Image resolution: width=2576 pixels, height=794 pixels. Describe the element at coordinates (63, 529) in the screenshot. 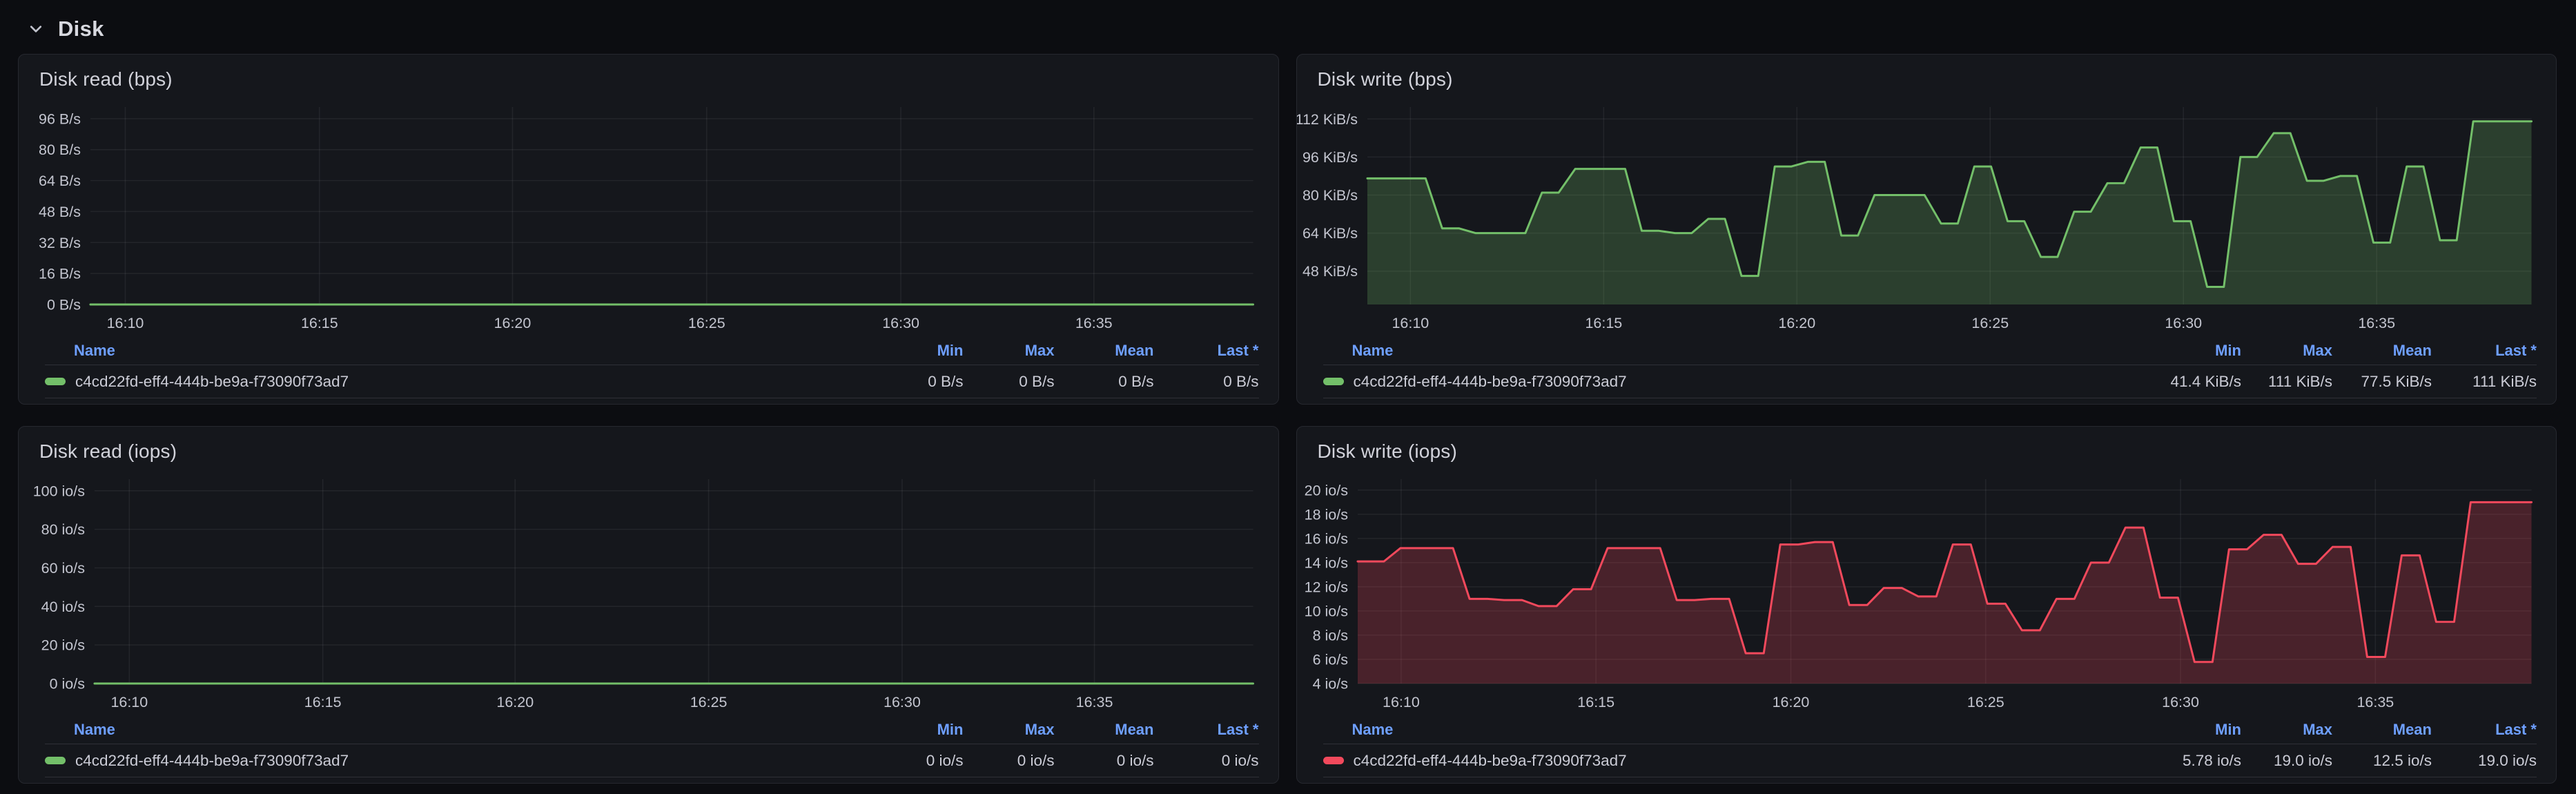

I see `svg-text: 80 io/s` at that location.